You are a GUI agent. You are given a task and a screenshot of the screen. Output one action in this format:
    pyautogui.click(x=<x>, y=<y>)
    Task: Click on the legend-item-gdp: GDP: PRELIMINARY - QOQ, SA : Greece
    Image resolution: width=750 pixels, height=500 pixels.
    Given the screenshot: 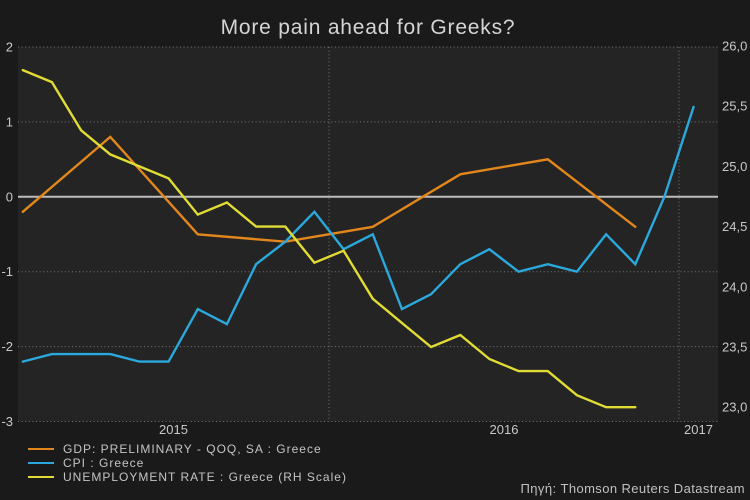 What is the action you would take?
    pyautogui.click(x=187, y=449)
    